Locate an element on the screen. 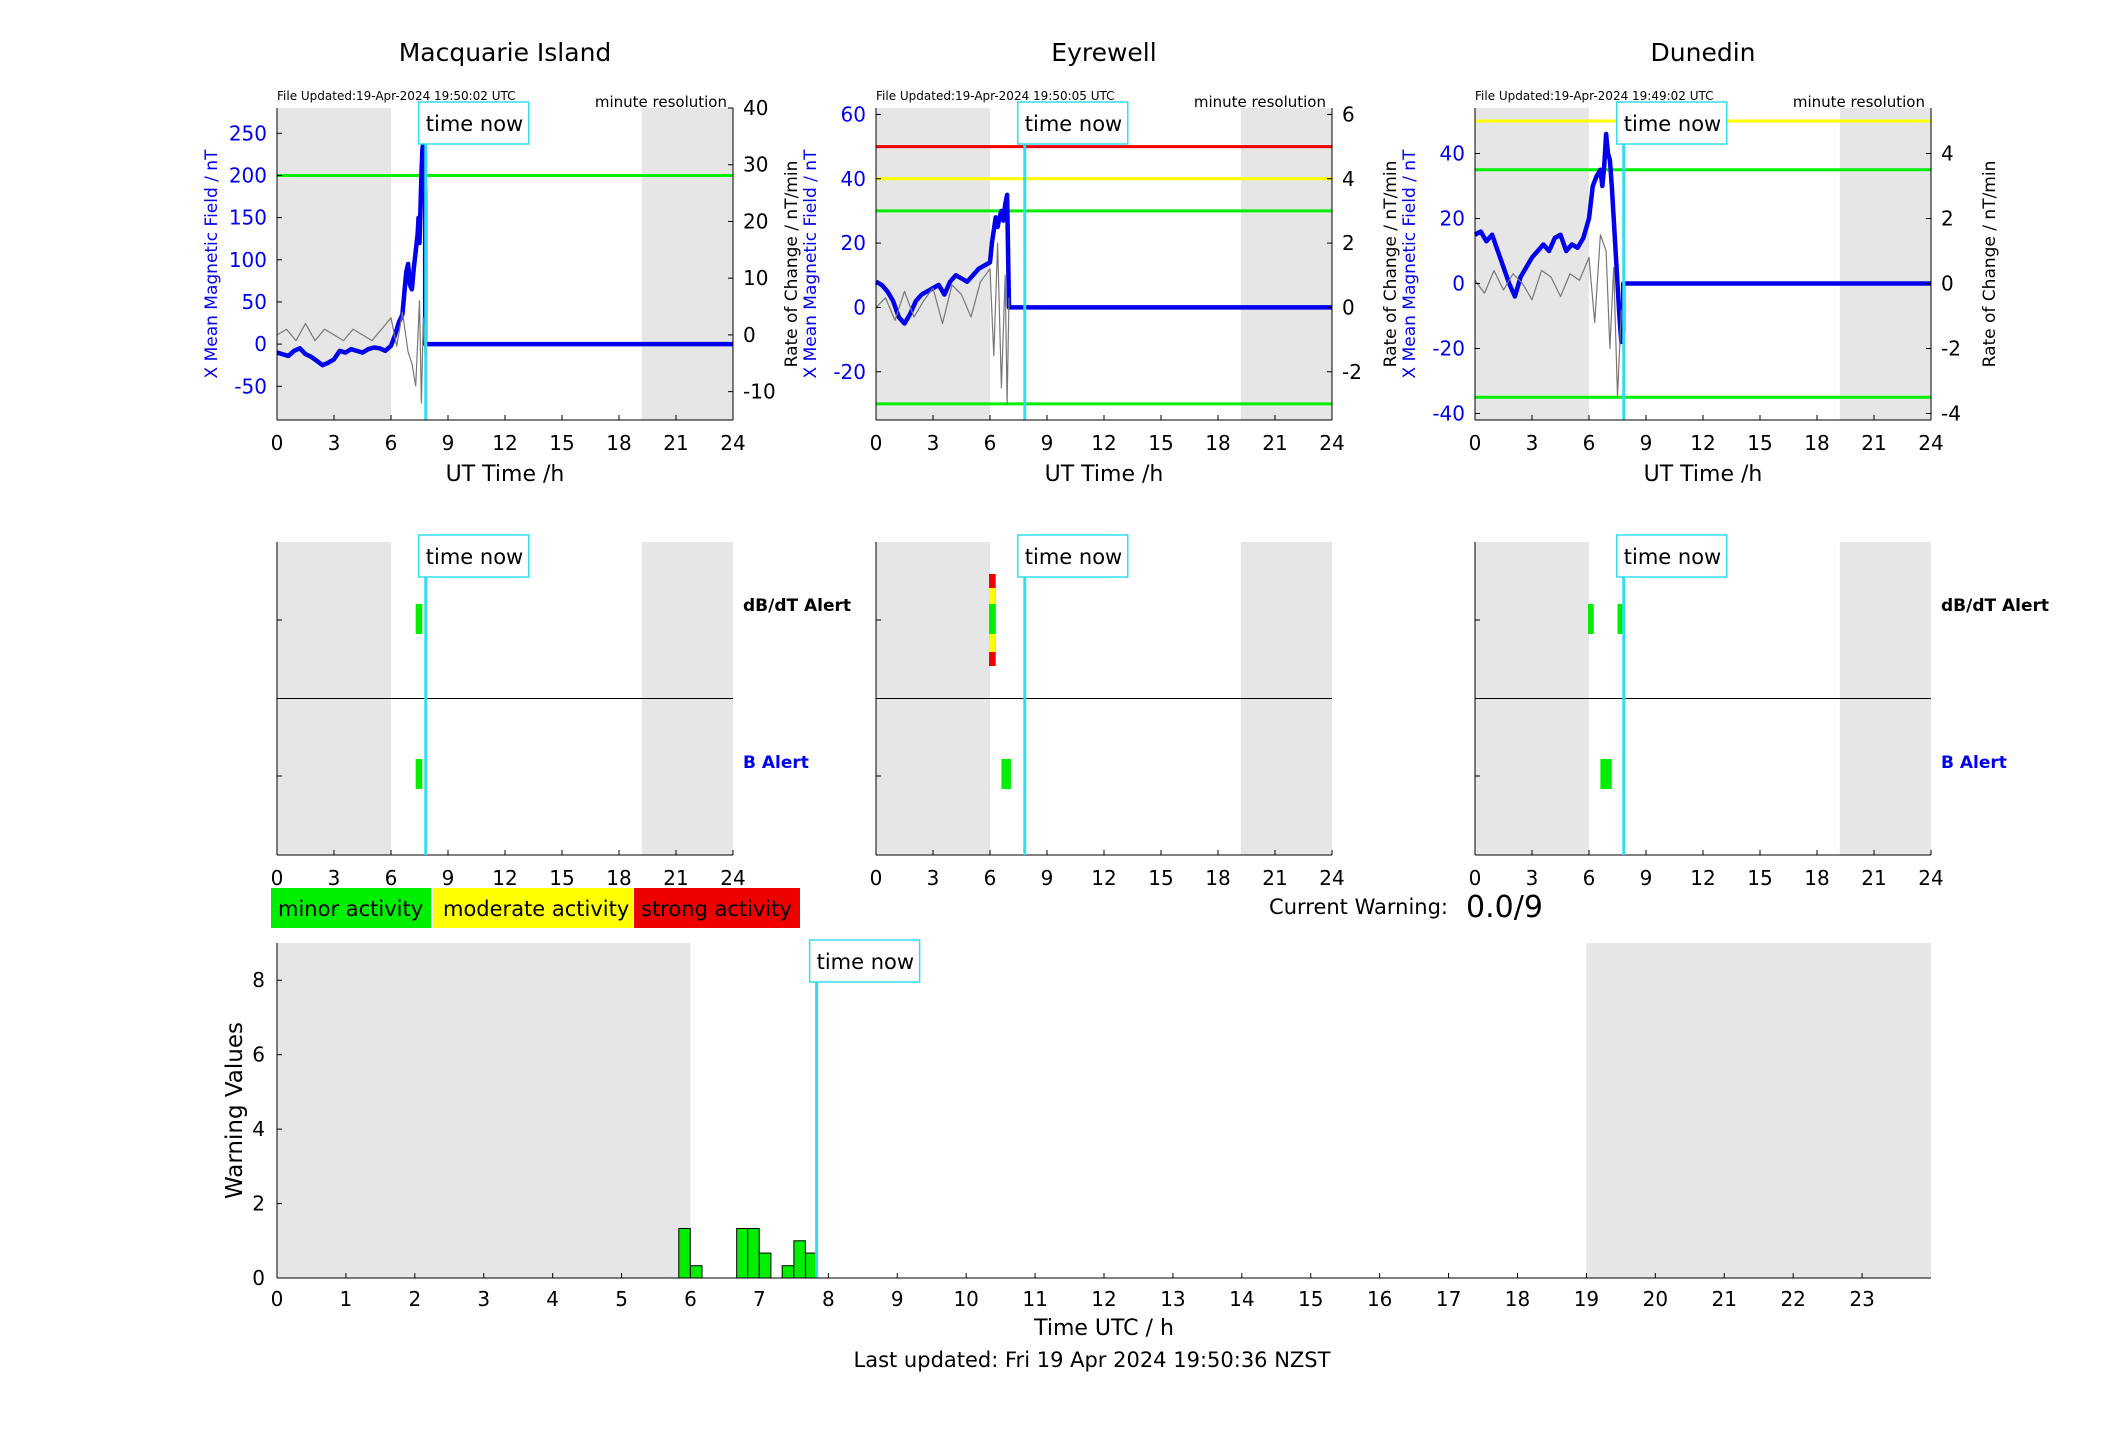 Image resolution: width=2117 pixels, height=1437 pixels. y-tick-label: -20 is located at coordinates (849, 372).